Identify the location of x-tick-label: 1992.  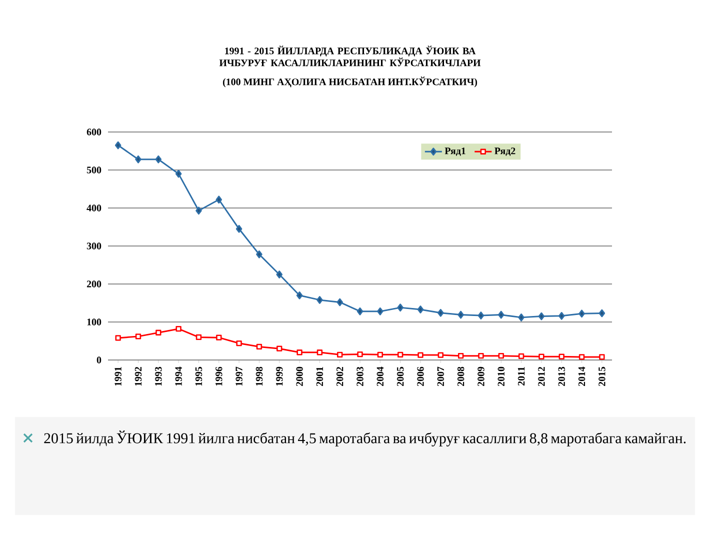
(138, 376).